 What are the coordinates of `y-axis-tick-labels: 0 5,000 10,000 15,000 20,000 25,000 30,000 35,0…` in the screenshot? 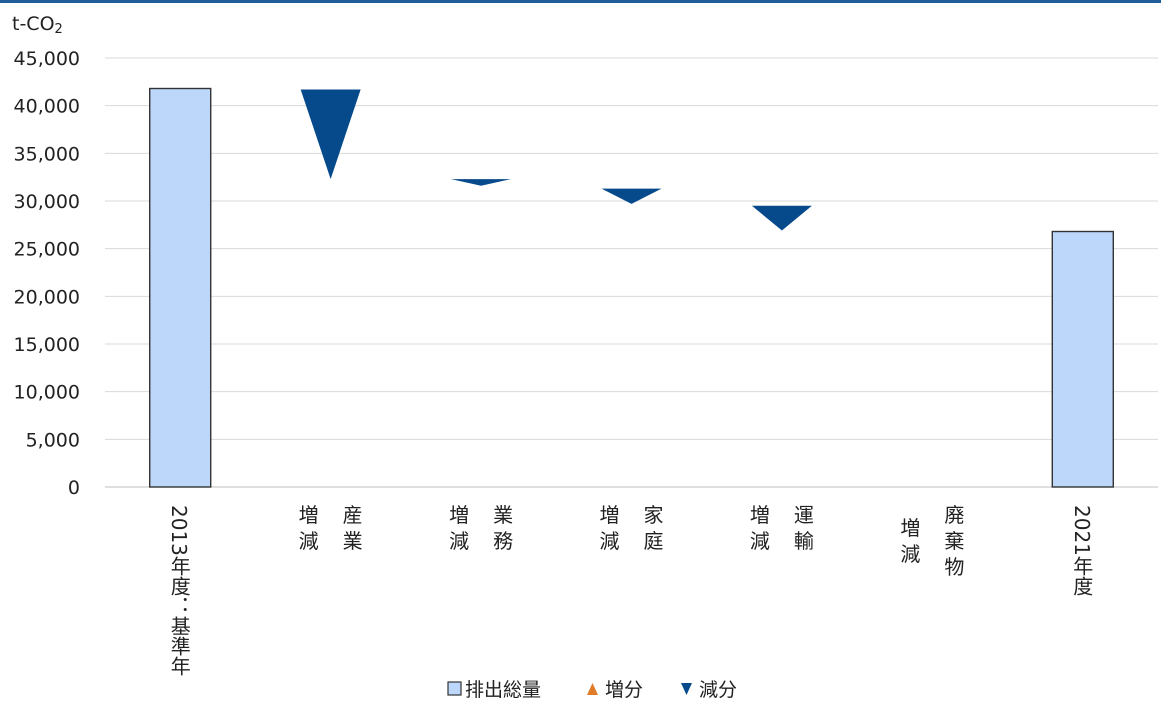 It's located at (47, 273).